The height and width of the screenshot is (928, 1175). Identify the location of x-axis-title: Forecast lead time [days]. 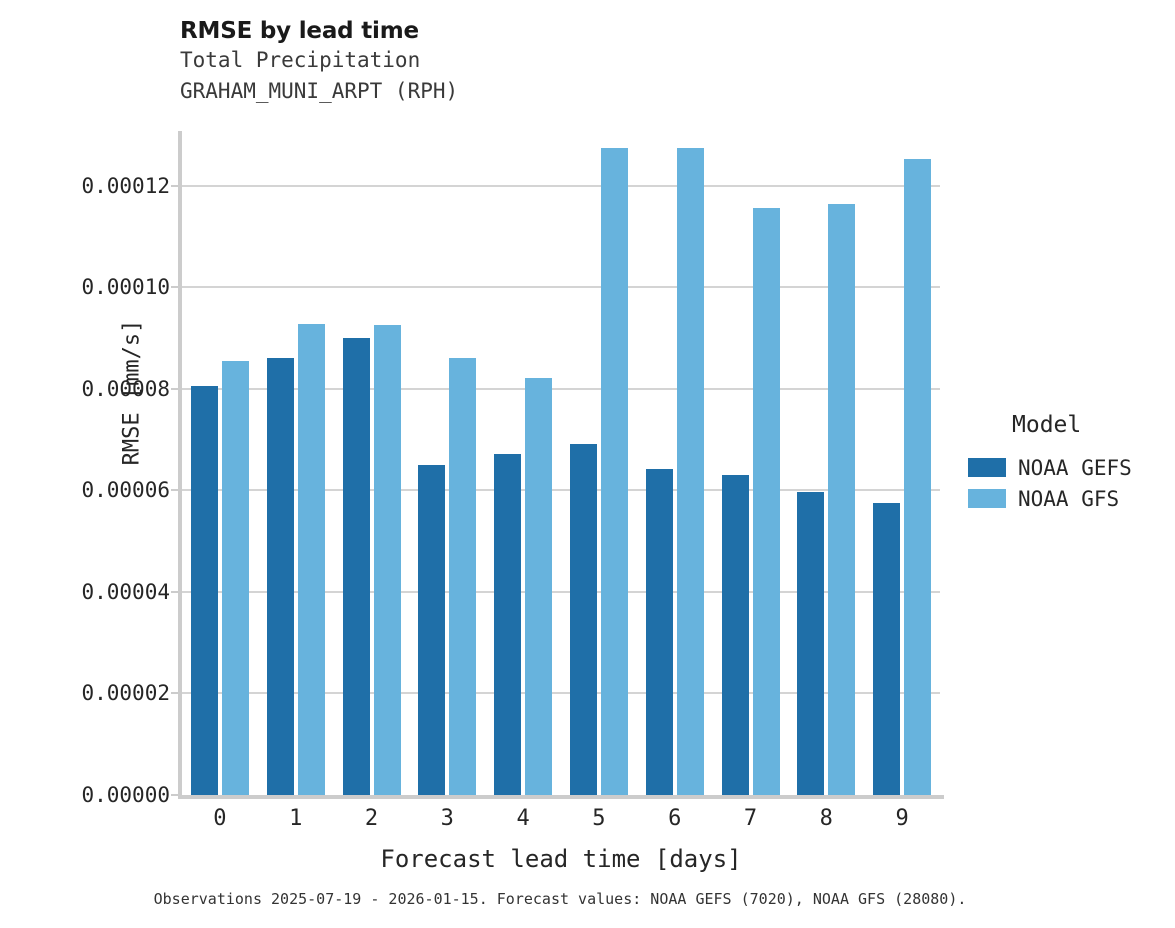
(561, 859).